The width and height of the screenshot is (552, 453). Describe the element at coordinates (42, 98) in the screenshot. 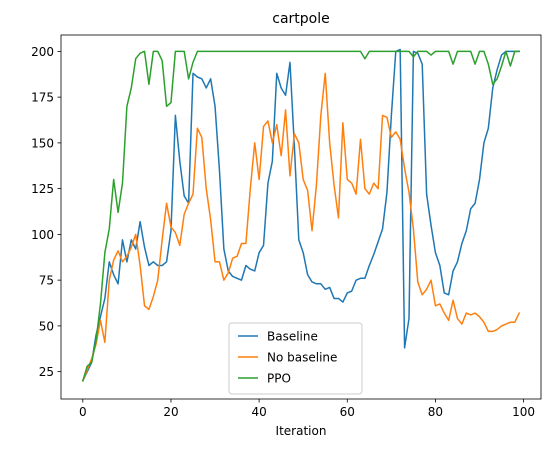

I see `y-tick-label: 175` at that location.